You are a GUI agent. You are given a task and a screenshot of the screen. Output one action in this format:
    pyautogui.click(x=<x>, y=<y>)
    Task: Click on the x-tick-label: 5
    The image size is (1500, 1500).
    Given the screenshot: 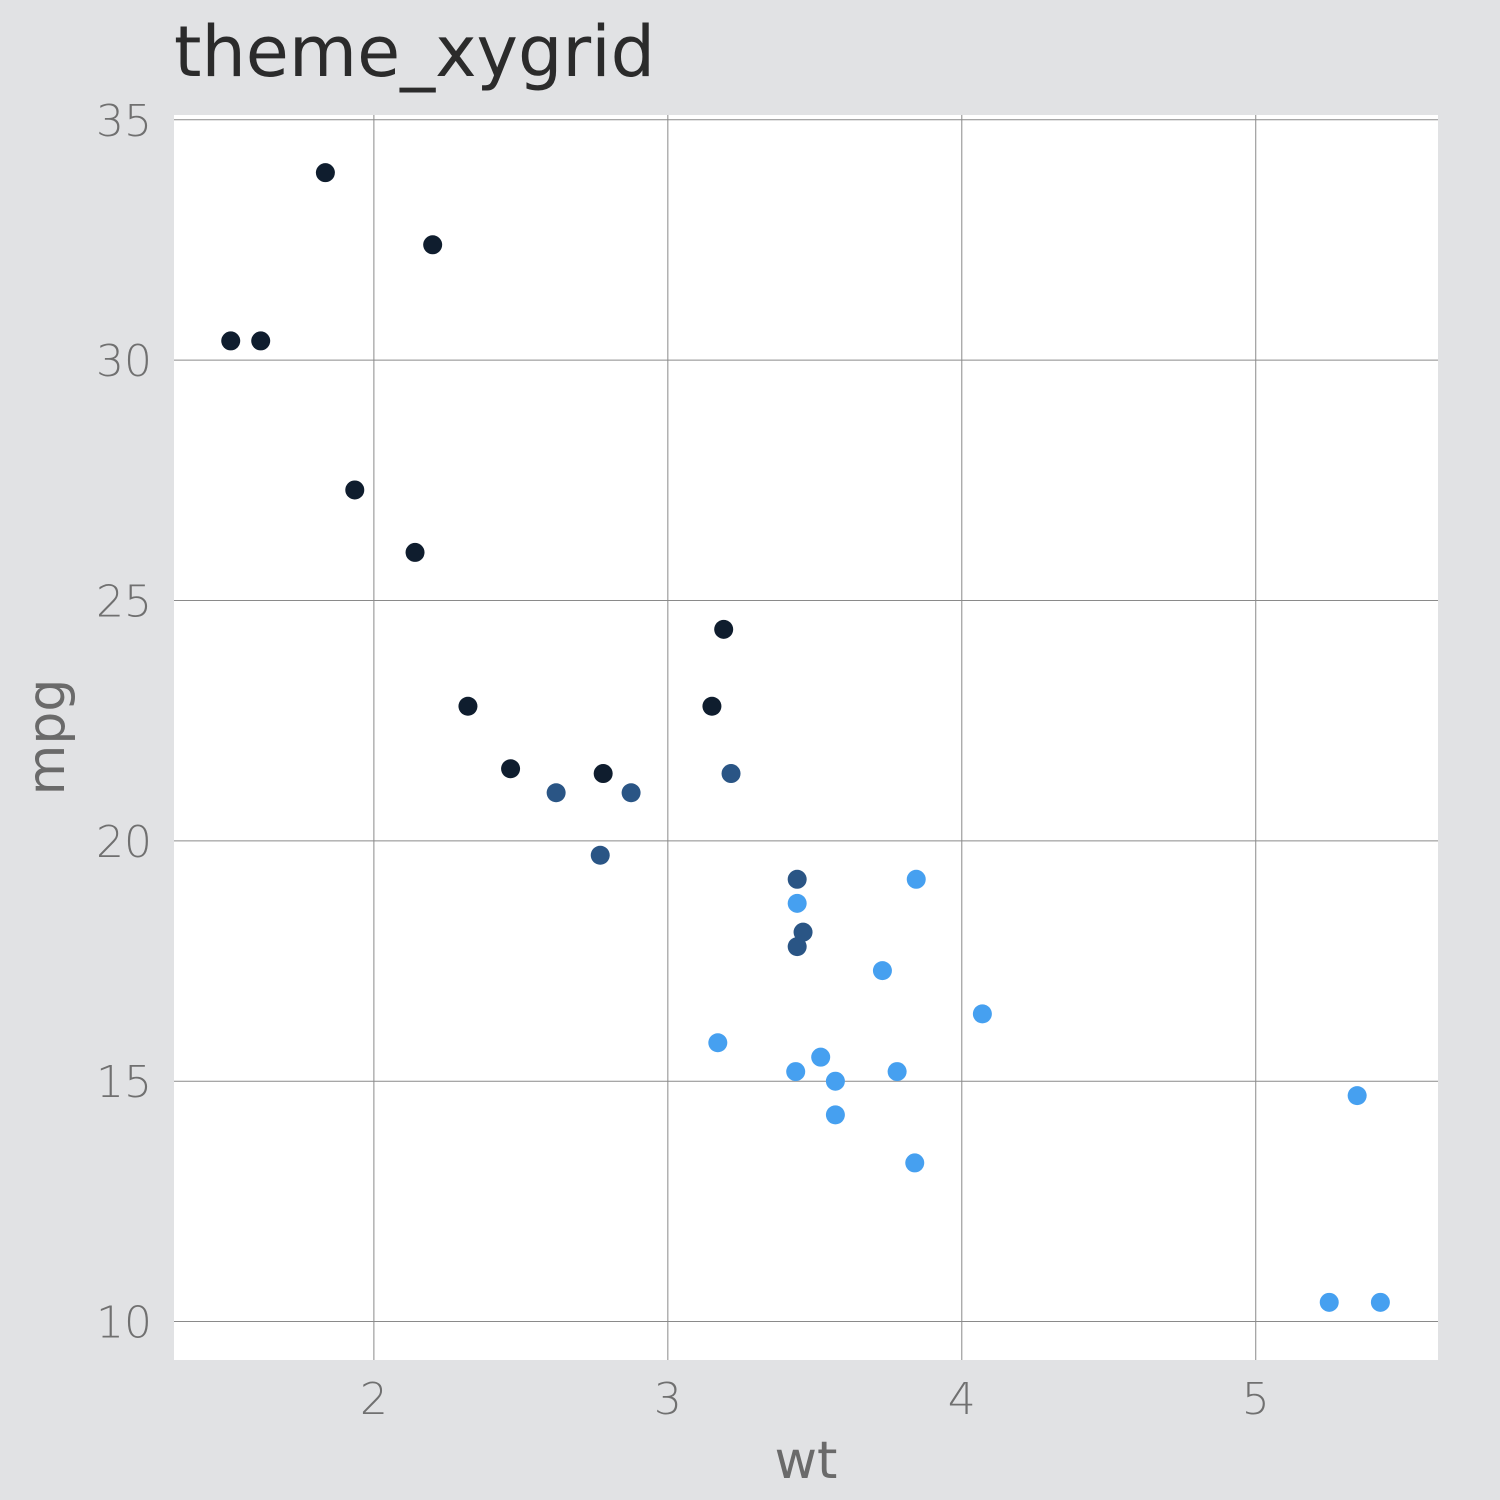 What is the action you would take?
    pyautogui.click(x=1256, y=1399)
    